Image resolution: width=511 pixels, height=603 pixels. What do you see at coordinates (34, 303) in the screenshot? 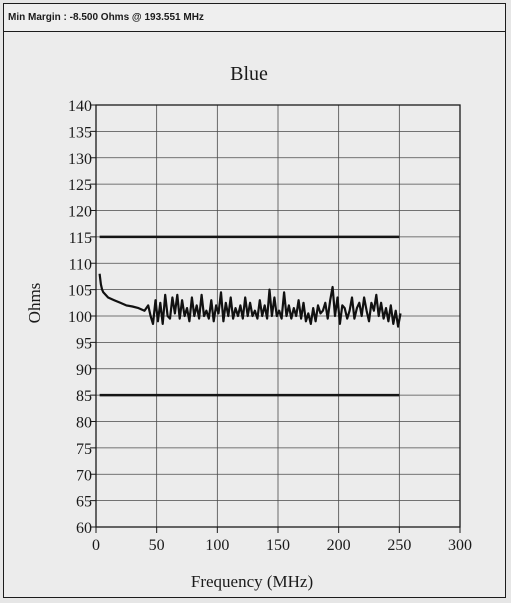
I see `y-axis-label: Ohms` at bounding box center [34, 303].